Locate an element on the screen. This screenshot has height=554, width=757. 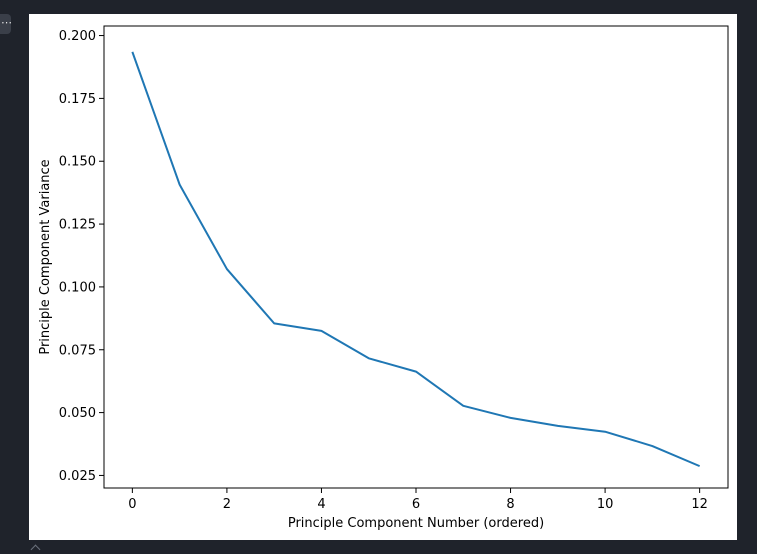
y-tick-label: 0.025 is located at coordinates (77, 476).